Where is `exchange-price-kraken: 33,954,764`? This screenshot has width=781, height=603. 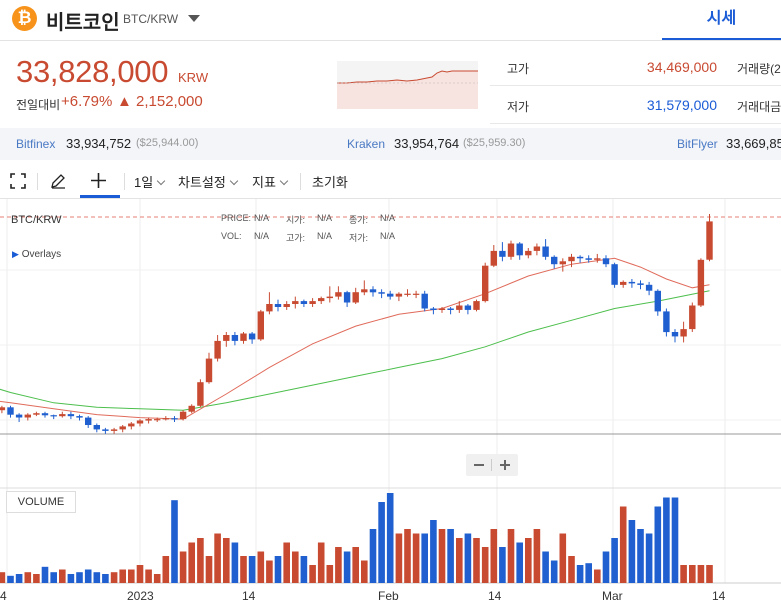 exchange-price-kraken: 33,954,764 is located at coordinates (427, 143).